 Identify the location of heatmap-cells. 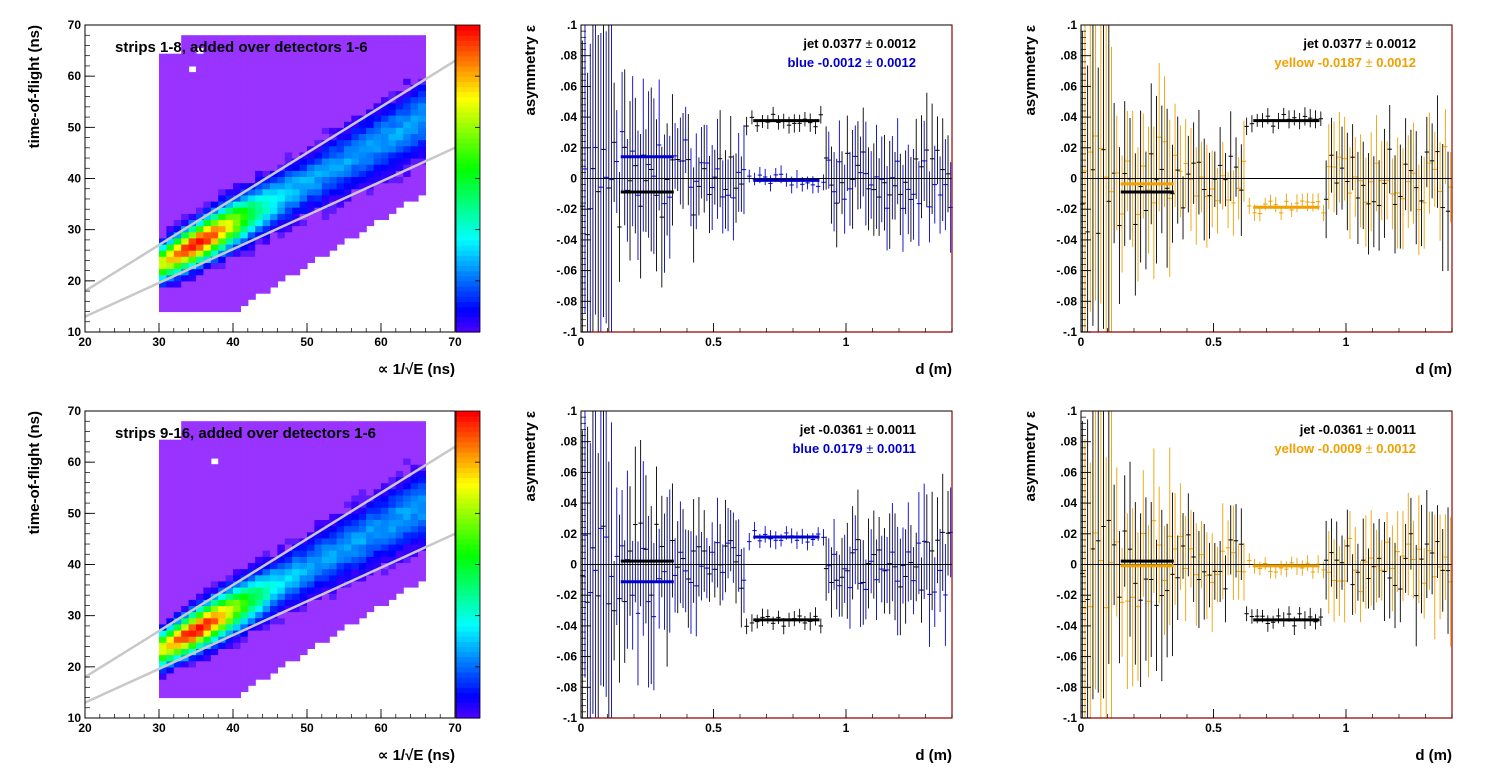
(292, 174).